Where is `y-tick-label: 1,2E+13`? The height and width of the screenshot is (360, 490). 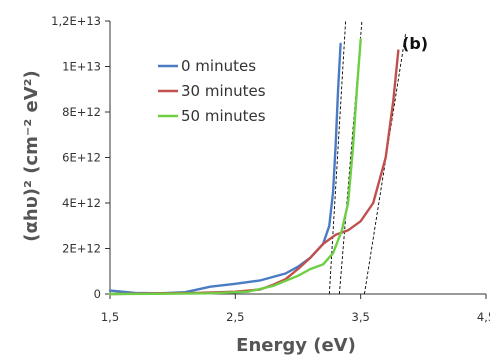 y-tick-label: 1,2E+13 is located at coordinates (76, 21).